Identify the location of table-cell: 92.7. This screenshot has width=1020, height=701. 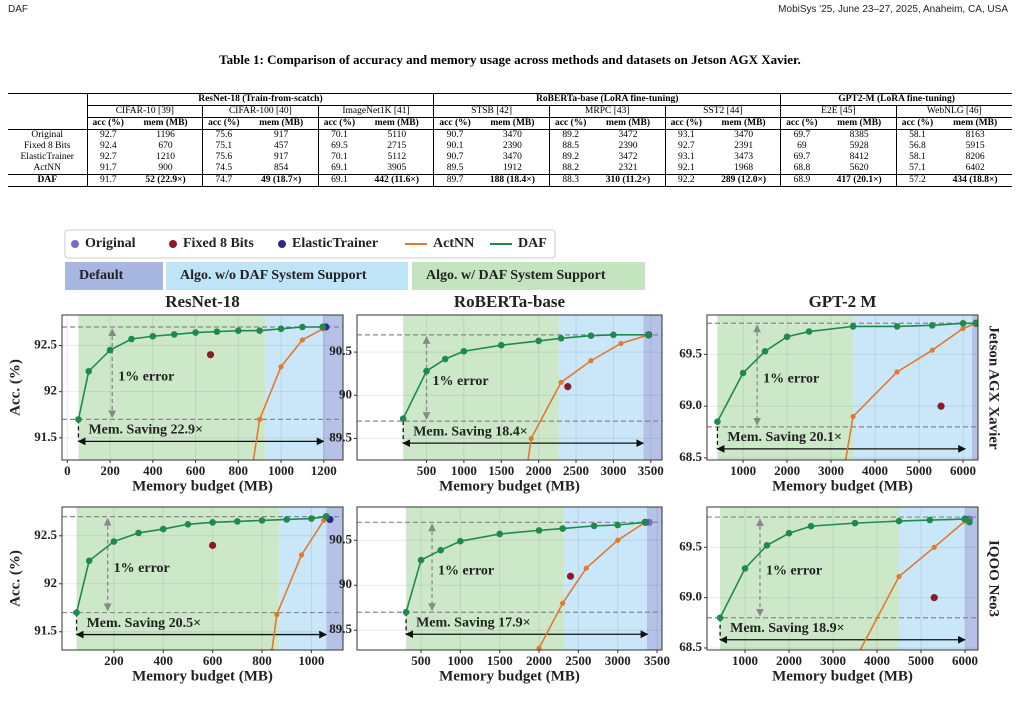
(686, 146).